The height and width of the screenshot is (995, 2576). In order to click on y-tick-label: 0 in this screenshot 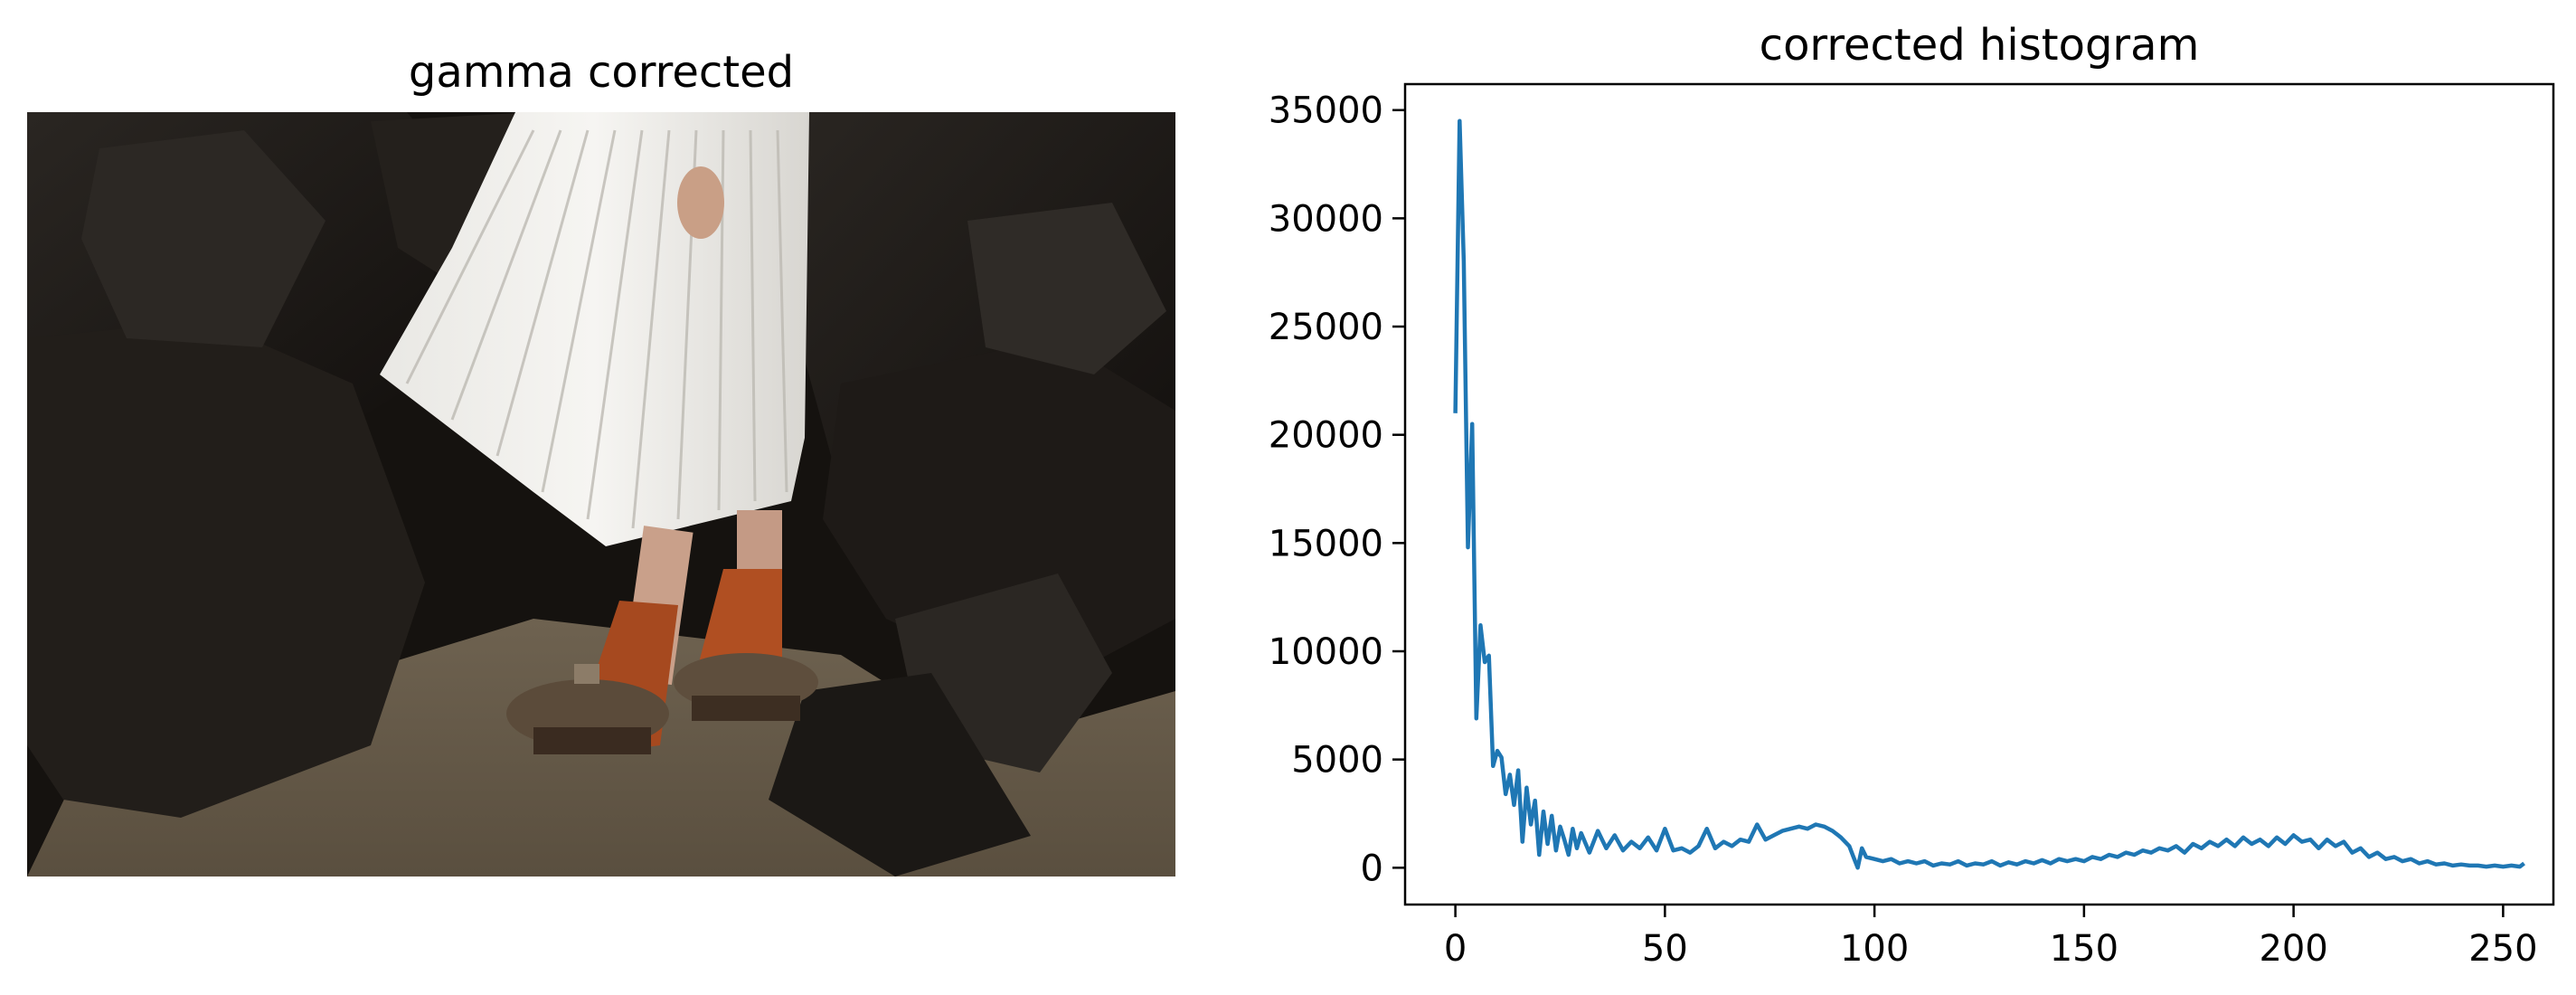, I will do `click(1372, 868)`.